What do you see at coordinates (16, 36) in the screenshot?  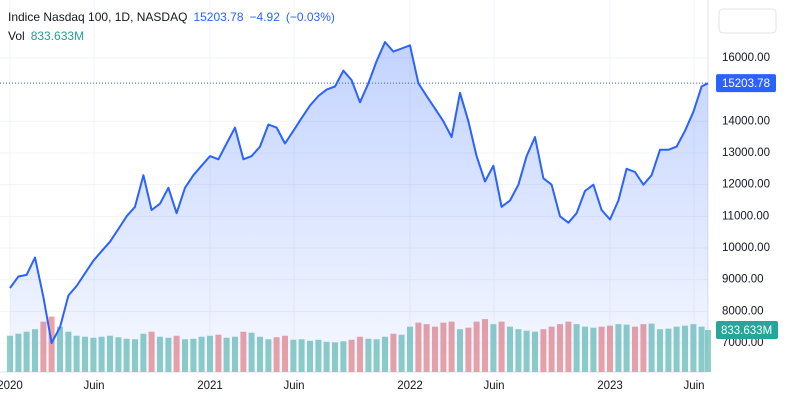 I see `volume-name: Vol` at bounding box center [16, 36].